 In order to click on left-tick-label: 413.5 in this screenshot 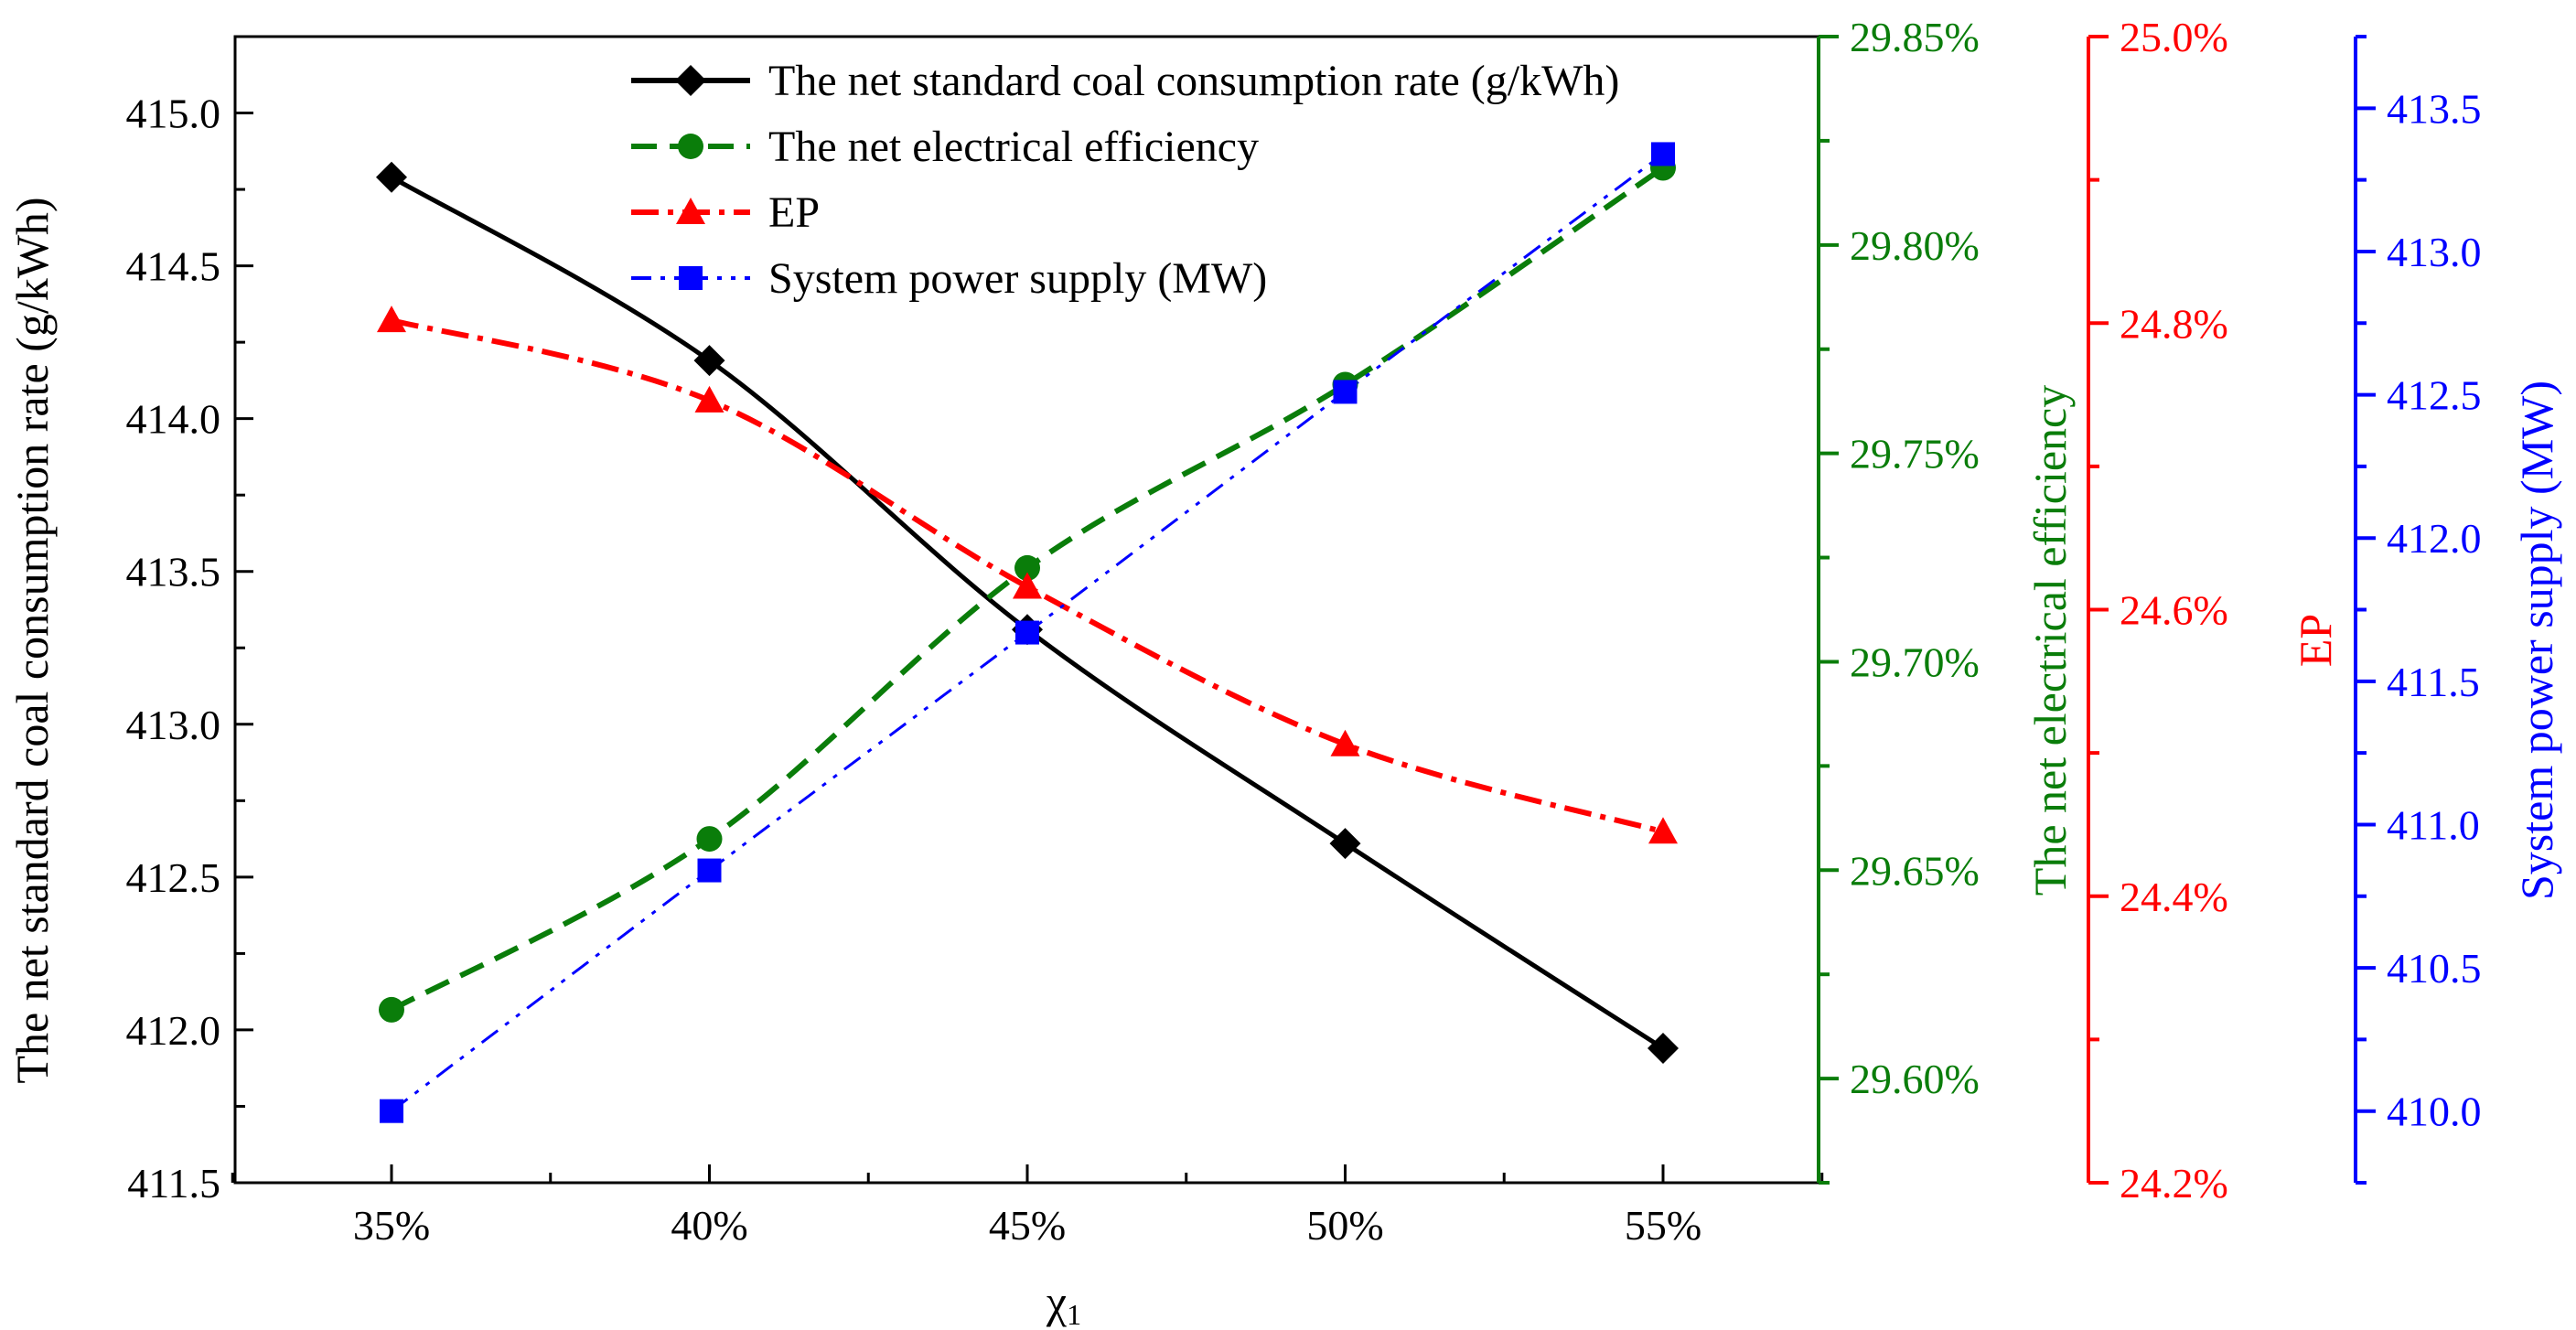, I will do `click(174, 572)`.